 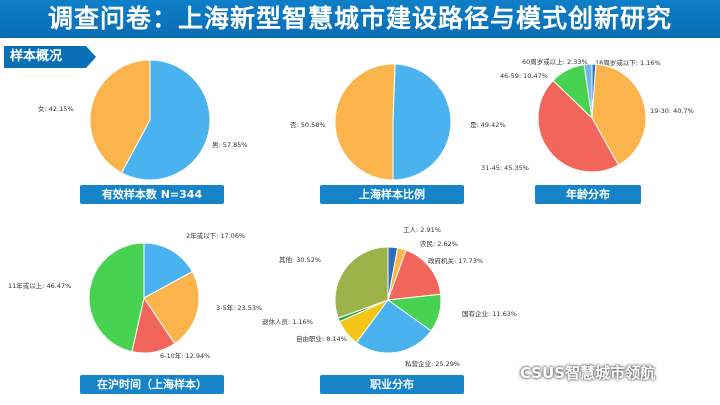 What do you see at coordinates (239, 307) in the screenshot?
I see `pie-4-label-2: 3-5年: 23.53%` at bounding box center [239, 307].